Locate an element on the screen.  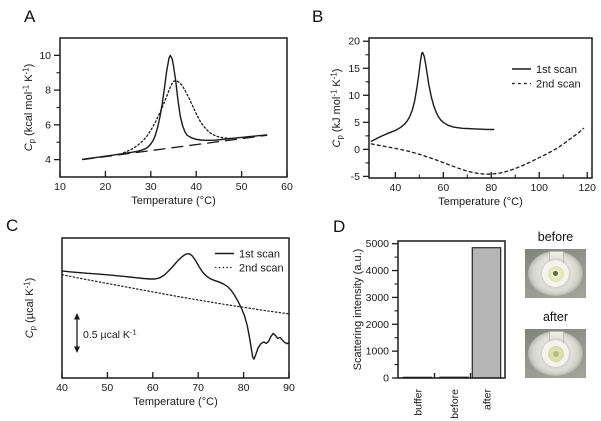
bar-category-label-group: buffer is located at coordinates (419, 402).